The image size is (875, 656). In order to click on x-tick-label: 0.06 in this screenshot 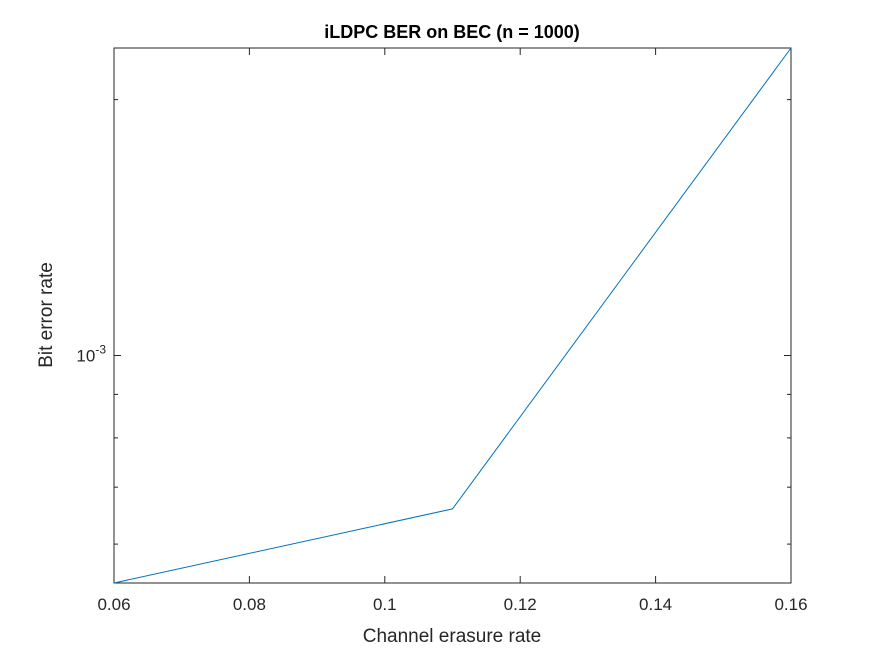, I will do `click(113, 604)`.